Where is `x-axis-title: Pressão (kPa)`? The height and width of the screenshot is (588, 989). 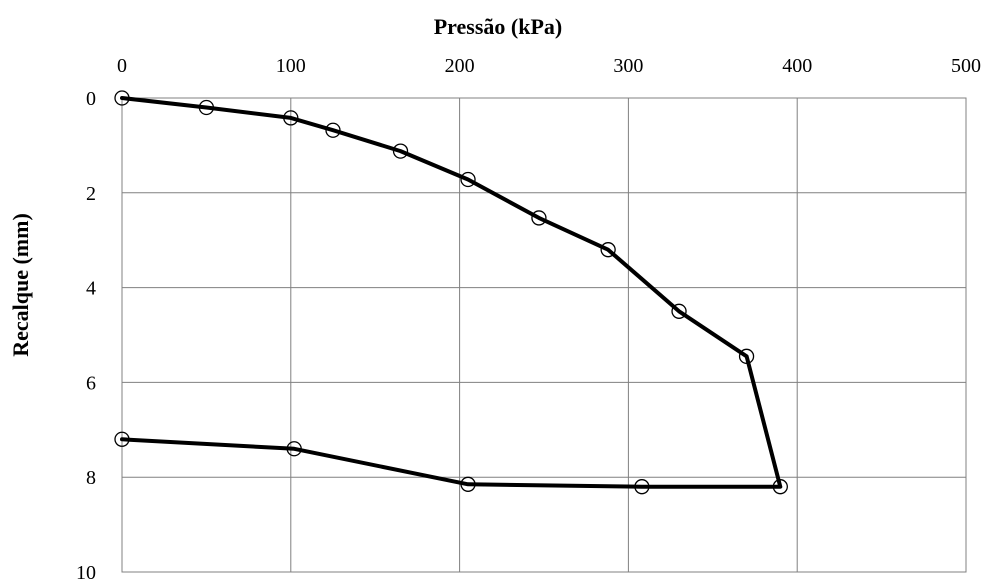
x-axis-title: Pressão (kPa) is located at coordinates (498, 26).